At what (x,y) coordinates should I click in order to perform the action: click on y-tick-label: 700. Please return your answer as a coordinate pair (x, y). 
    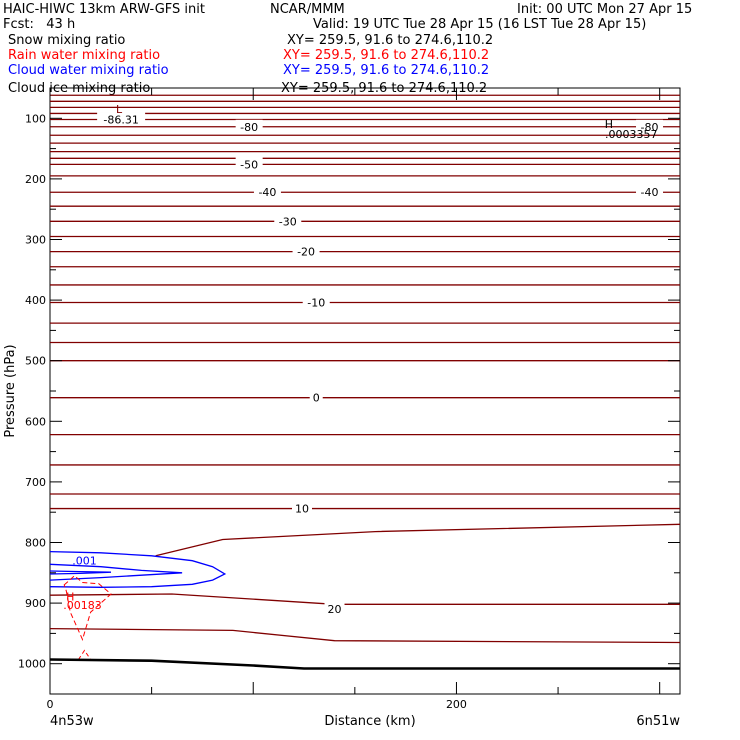
    Looking at the image, I should click on (35, 482).